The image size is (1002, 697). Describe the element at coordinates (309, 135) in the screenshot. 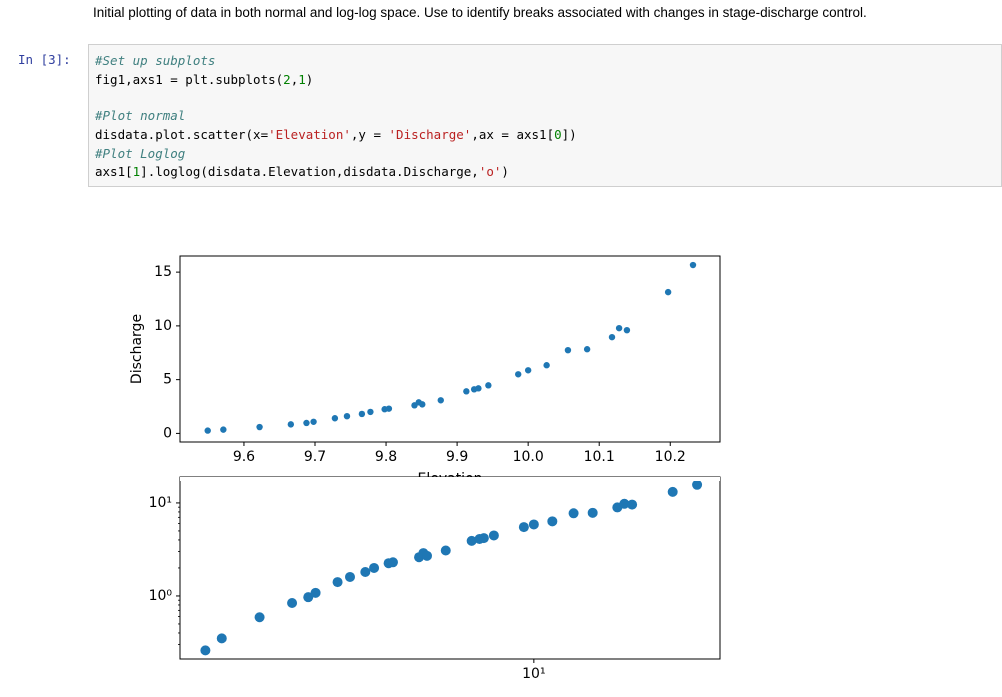

I see `code-token: 'Elevation'` at that location.